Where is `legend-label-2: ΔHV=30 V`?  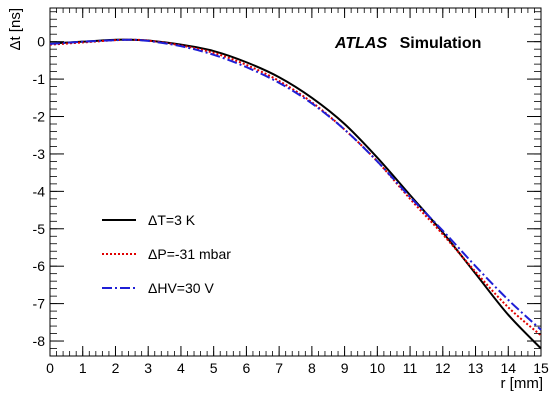
legend-label-2: ΔHV=30 V is located at coordinates (181, 288).